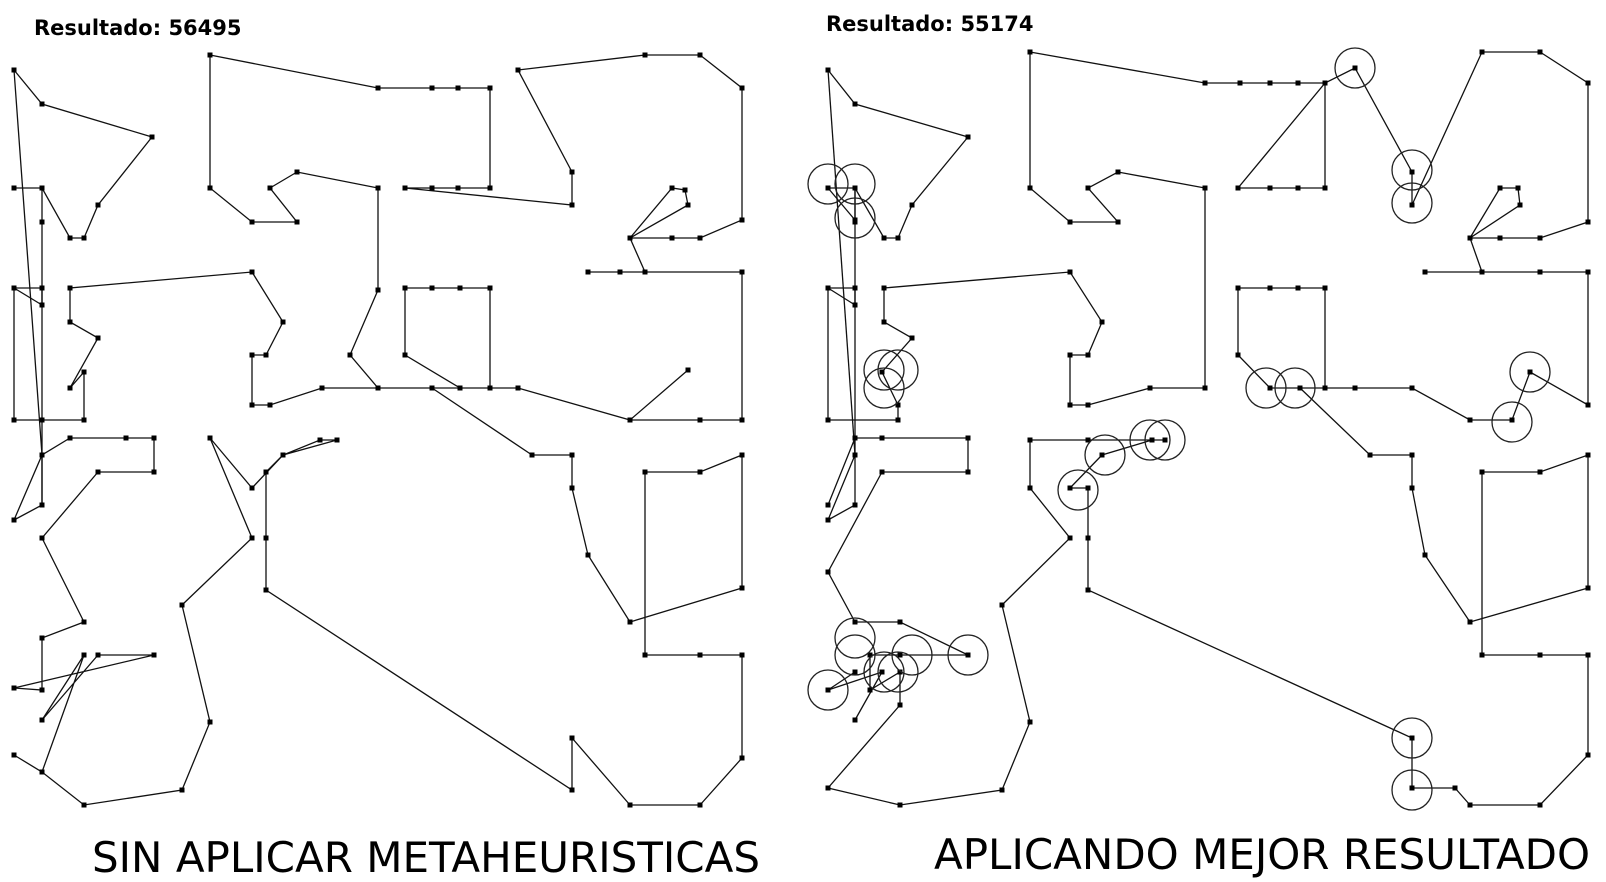 The height and width of the screenshot is (882, 1606). What do you see at coordinates (426, 857) in the screenshot?
I see `left-caption: SIN APLICAR METAHEURISTICAS` at bounding box center [426, 857].